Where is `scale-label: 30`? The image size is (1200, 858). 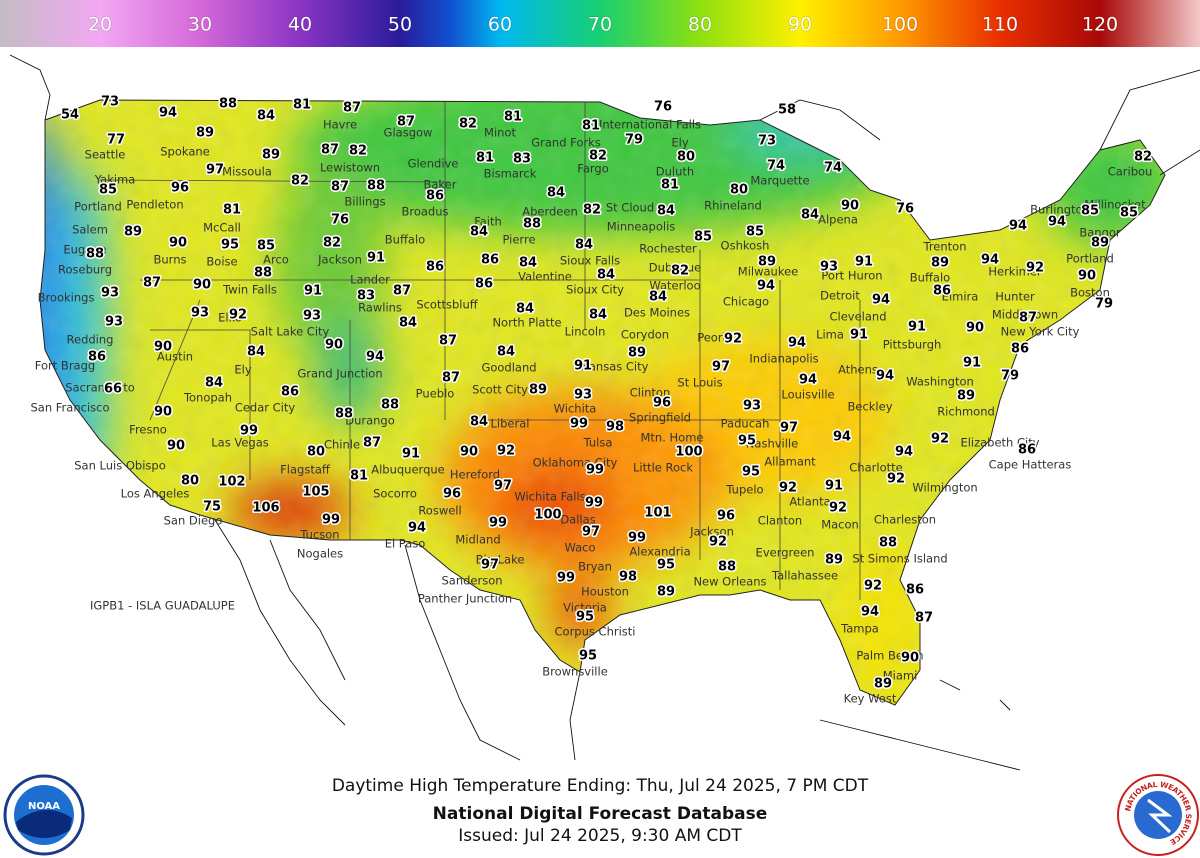 scale-label: 30 is located at coordinates (200, 25).